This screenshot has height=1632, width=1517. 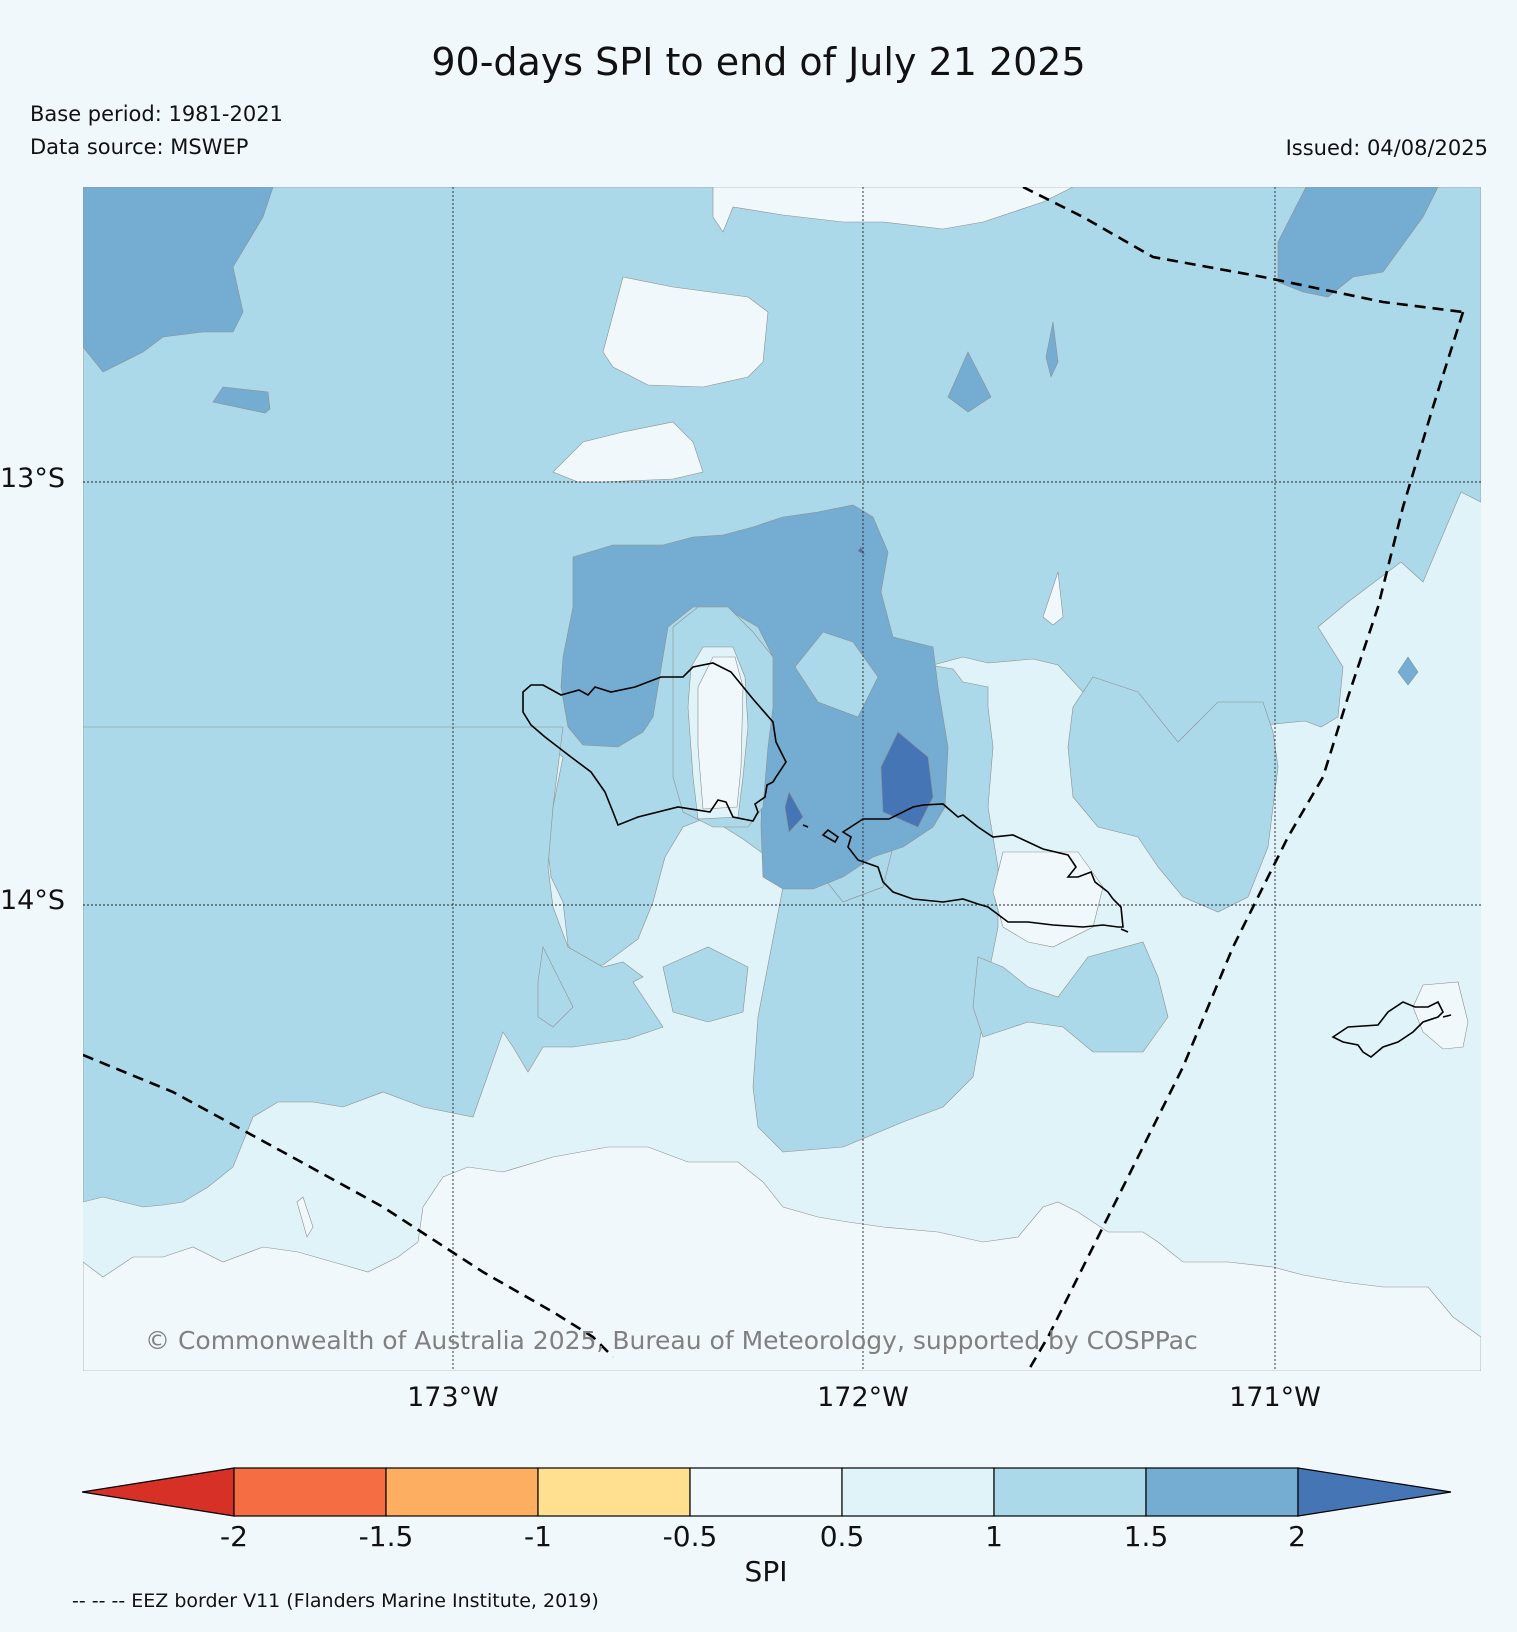 What do you see at coordinates (32, 900) in the screenshot?
I see `lat-label-14s: 14°S` at bounding box center [32, 900].